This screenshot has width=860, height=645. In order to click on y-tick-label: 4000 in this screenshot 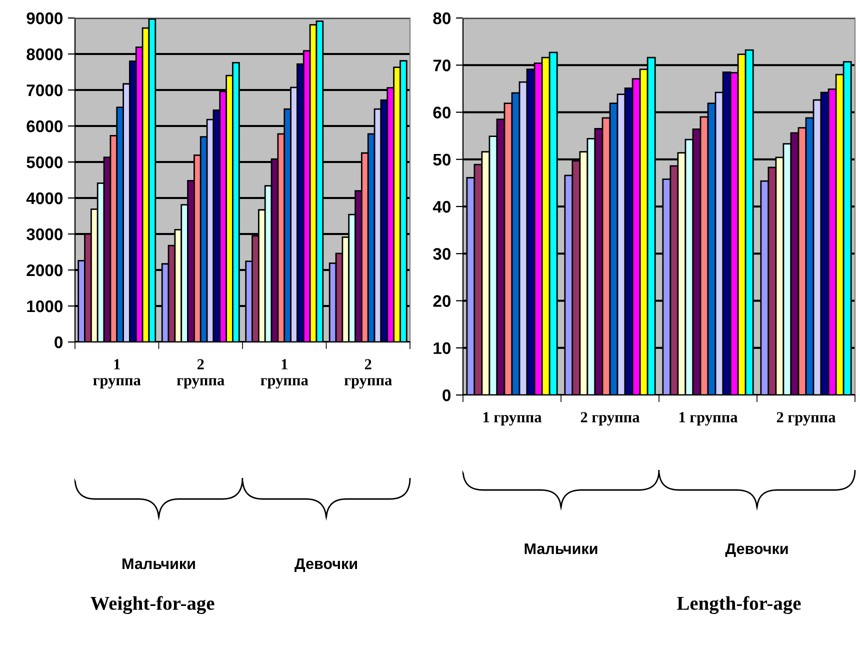, I will do `click(44, 198)`.